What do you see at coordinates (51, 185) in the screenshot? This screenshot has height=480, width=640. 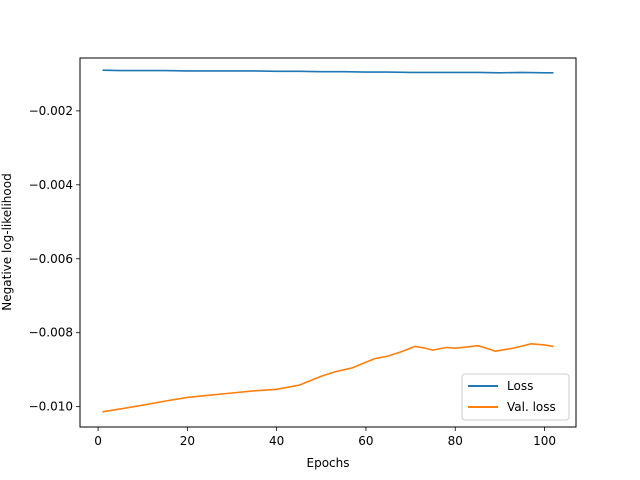 I see `y-tick-label: −0.004` at bounding box center [51, 185].